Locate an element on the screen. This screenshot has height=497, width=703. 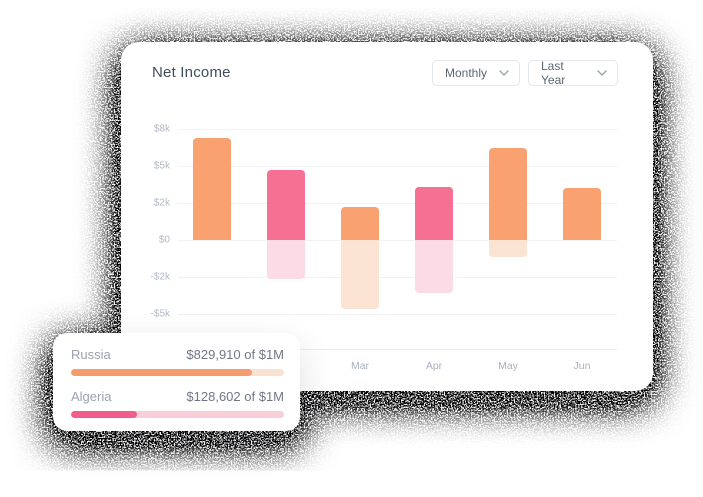
country-label: Russia is located at coordinates (91, 354).